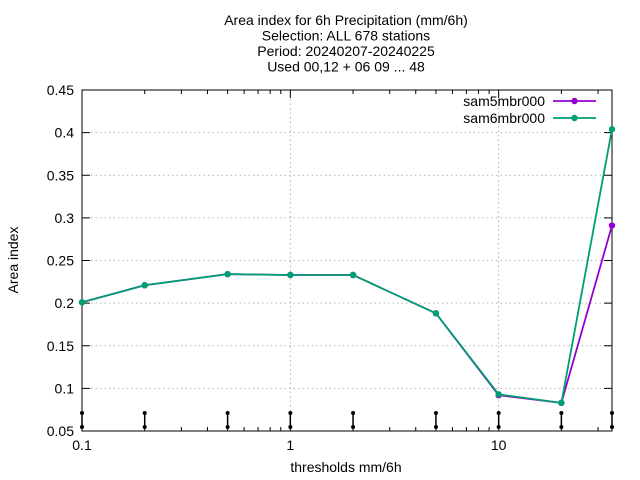 This screenshot has width=640, height=480. Describe the element at coordinates (346, 67) in the screenshot. I see `title-line: Used 00,12 + 06 09 ... 48` at that location.